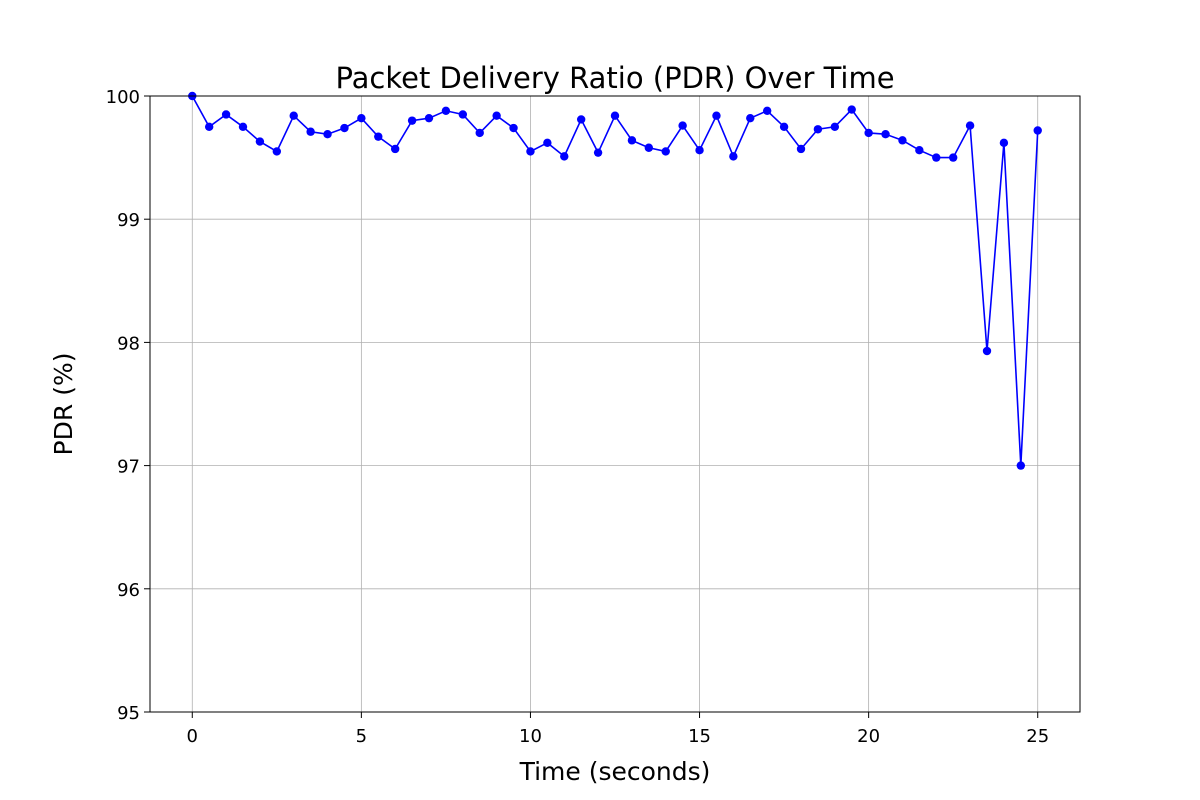 The image size is (1200, 800). What do you see at coordinates (868, 736) in the screenshot?
I see `x-tick-label: 20` at bounding box center [868, 736].